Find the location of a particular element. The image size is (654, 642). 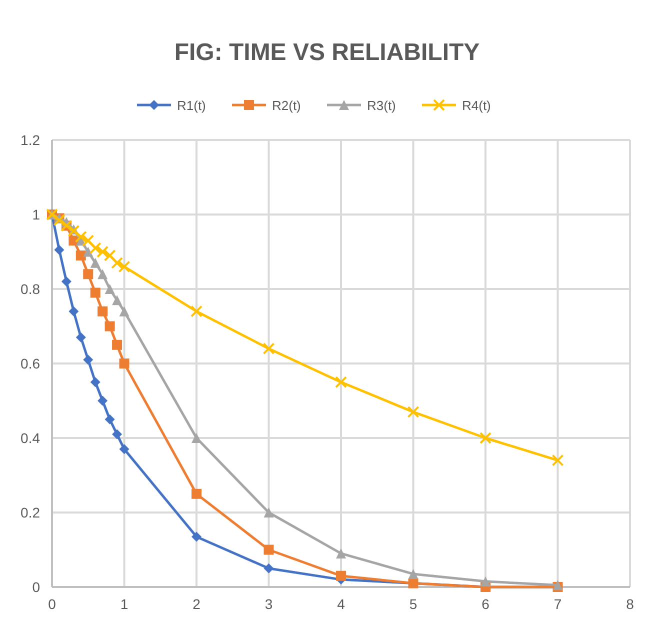

legend-label: R1(t) is located at coordinates (191, 105).